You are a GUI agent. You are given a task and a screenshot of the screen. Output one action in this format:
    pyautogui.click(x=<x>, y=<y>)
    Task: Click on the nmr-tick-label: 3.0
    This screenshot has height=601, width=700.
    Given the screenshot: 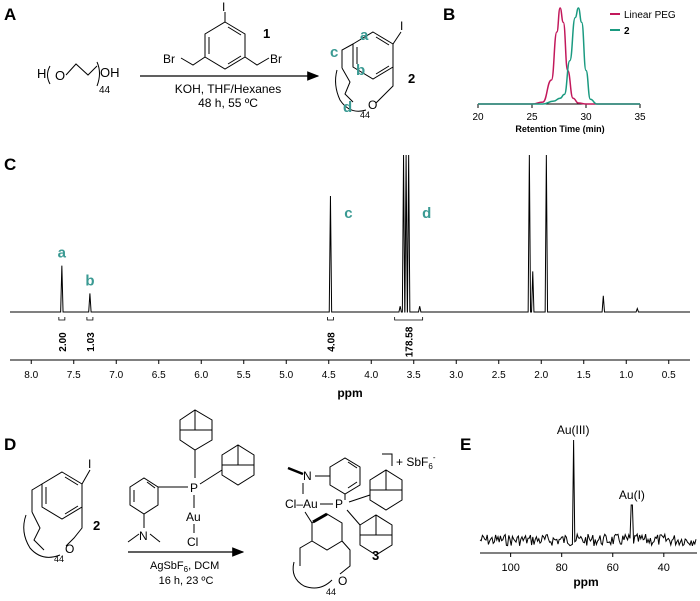 What is the action you would take?
    pyautogui.click(x=456, y=375)
    